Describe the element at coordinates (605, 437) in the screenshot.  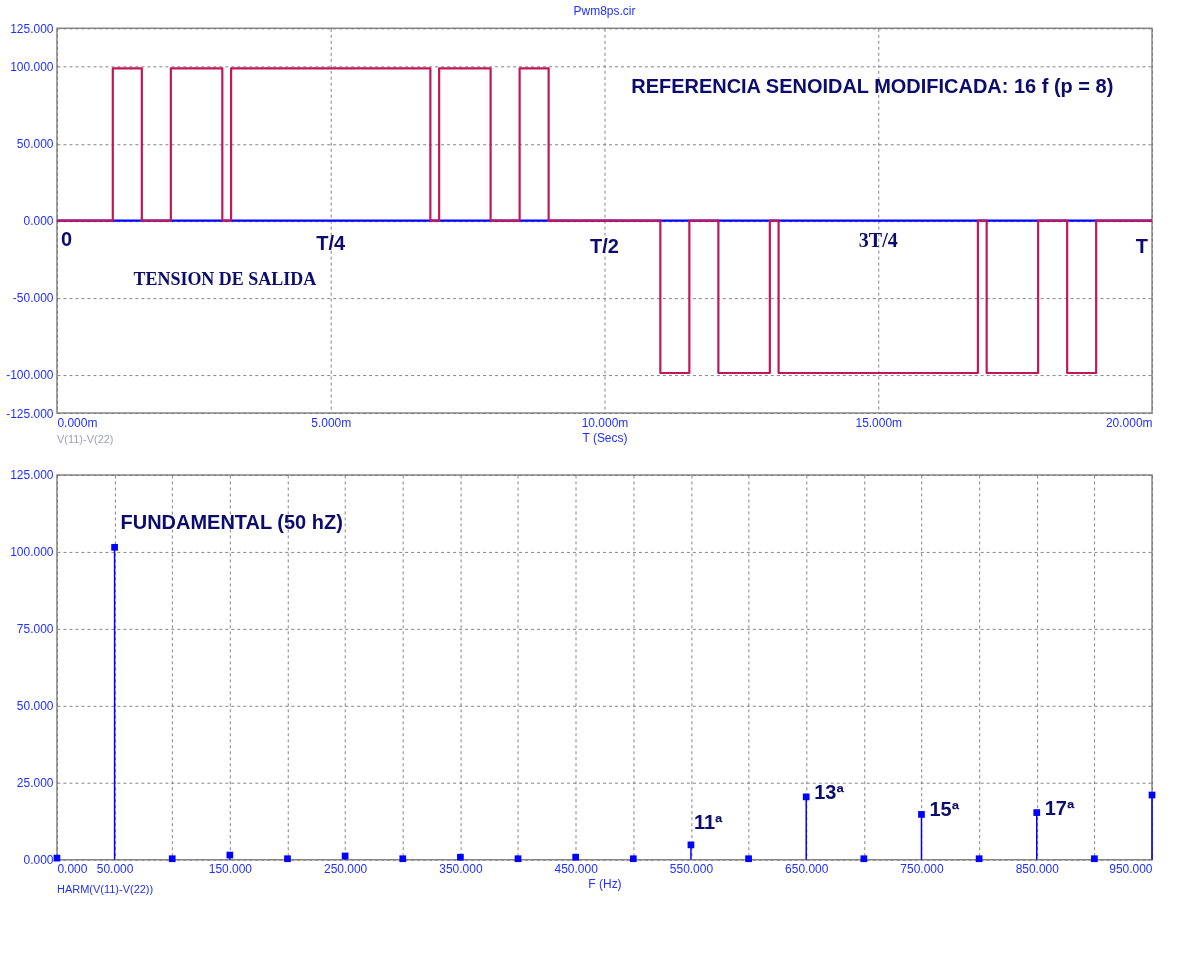
I see `x-axis-title: T (Secs)` at that location.